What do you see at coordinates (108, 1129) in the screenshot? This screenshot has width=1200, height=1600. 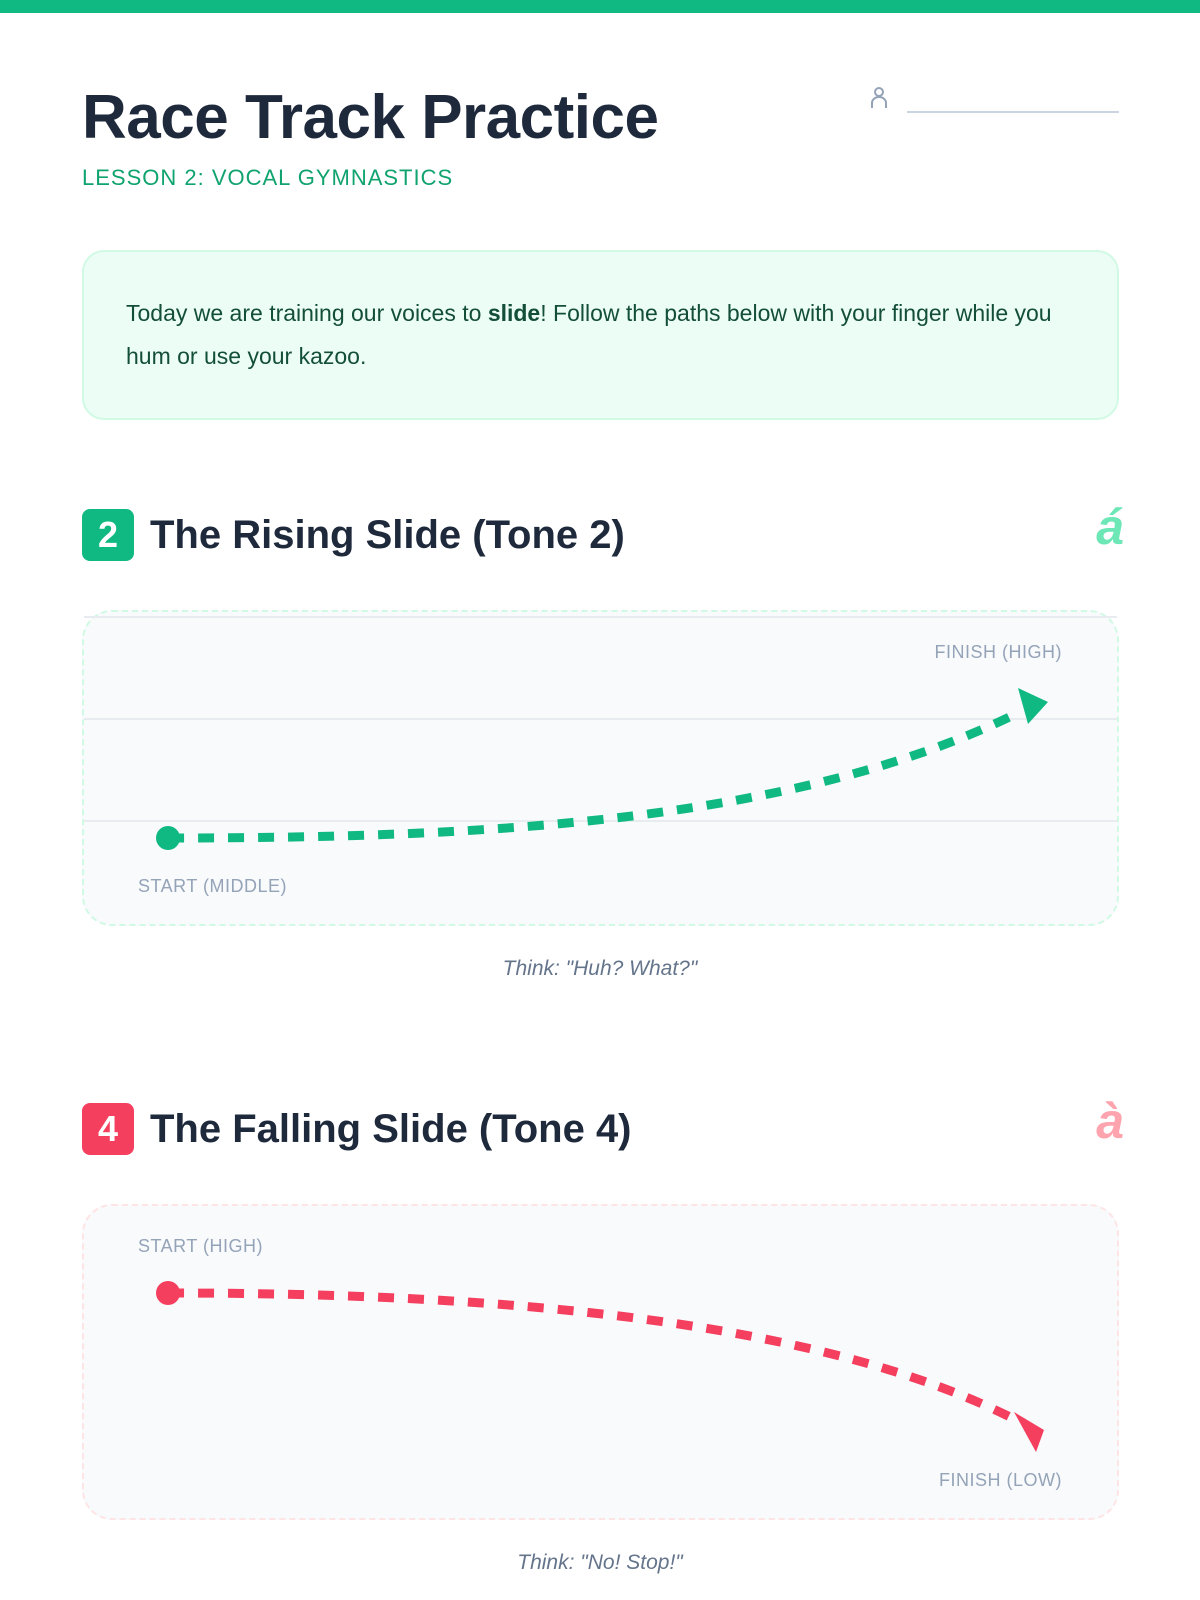 I see `tone-badge: 4` at bounding box center [108, 1129].